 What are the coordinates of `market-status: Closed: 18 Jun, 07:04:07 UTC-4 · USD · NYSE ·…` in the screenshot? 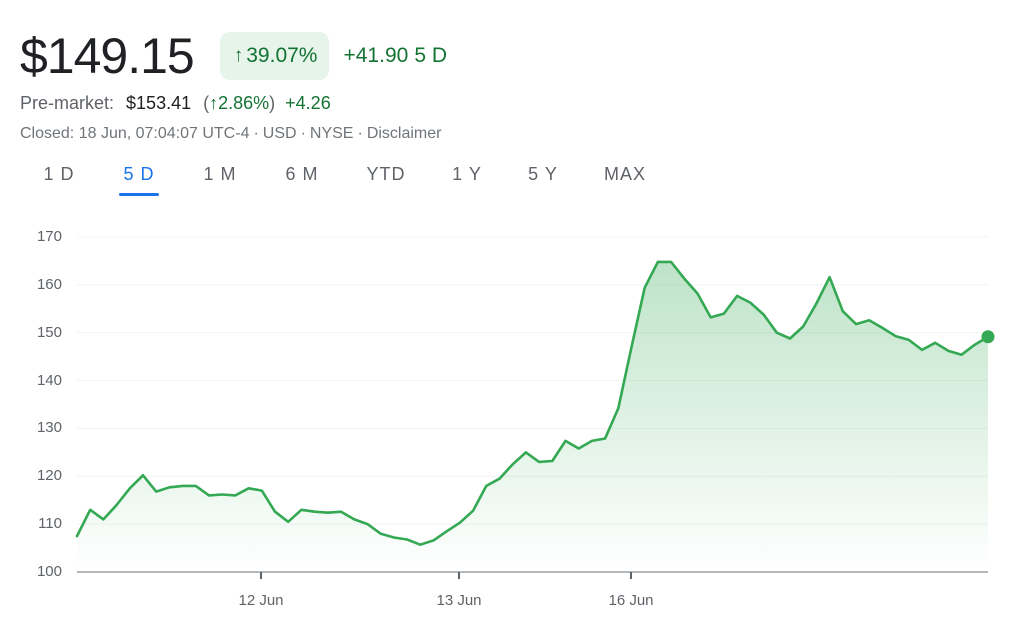 It's located at (230, 134).